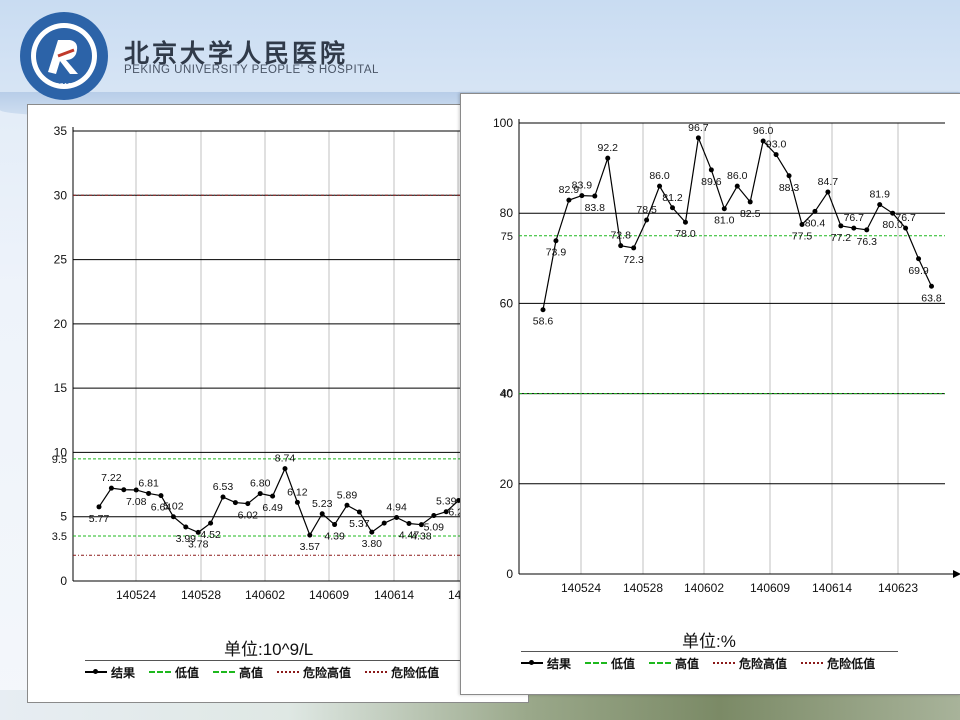 The image size is (960, 720). What do you see at coordinates (136, 502) in the screenshot?
I see `data-label: 7.08` at bounding box center [136, 502].